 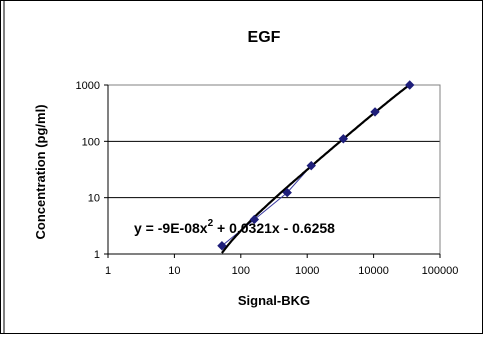 I want to click on y-axis-title: Concentration (pg/ml), so click(x=40, y=171).